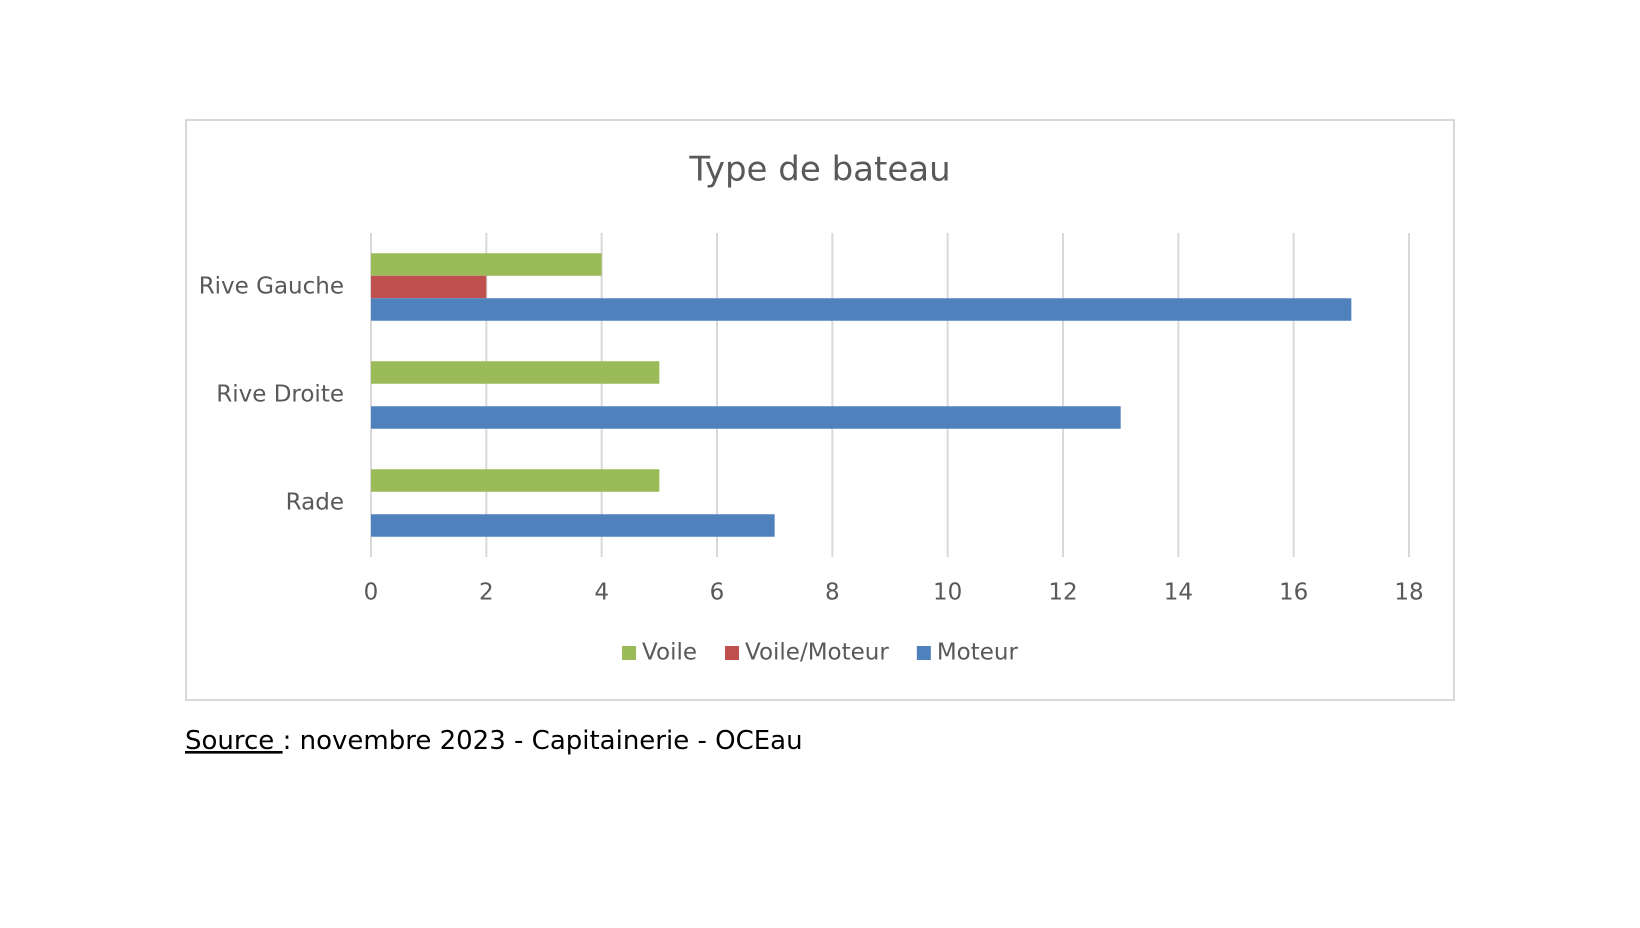  What do you see at coordinates (1293, 593) in the screenshot?
I see `x-tick-label: 16` at bounding box center [1293, 593].